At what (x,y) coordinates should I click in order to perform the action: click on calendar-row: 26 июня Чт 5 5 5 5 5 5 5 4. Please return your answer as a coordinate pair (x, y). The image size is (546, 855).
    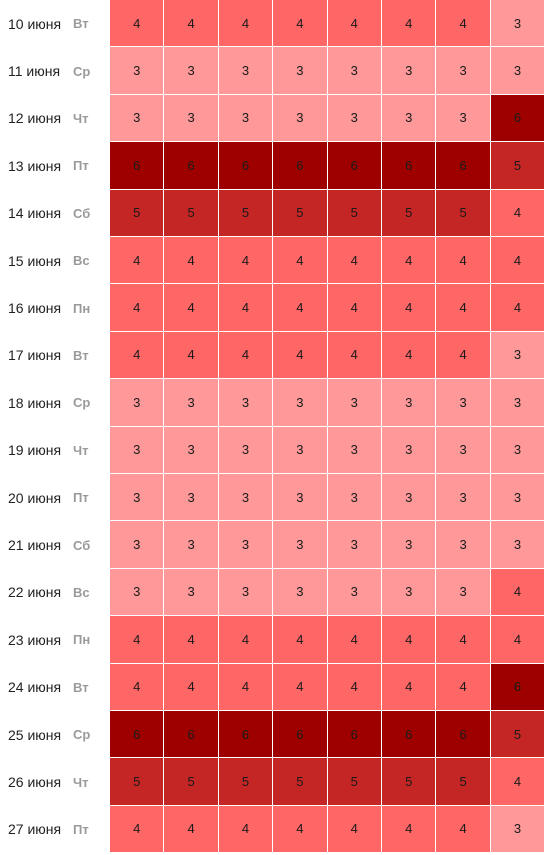
    Looking at the image, I should click on (273, 782).